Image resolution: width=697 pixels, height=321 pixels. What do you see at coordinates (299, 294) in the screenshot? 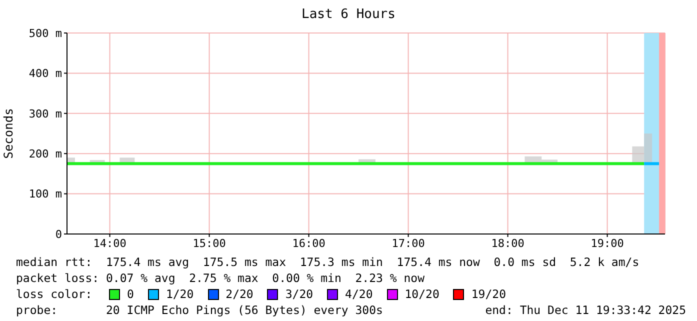
I see `legend-label: 3/20` at bounding box center [299, 294].